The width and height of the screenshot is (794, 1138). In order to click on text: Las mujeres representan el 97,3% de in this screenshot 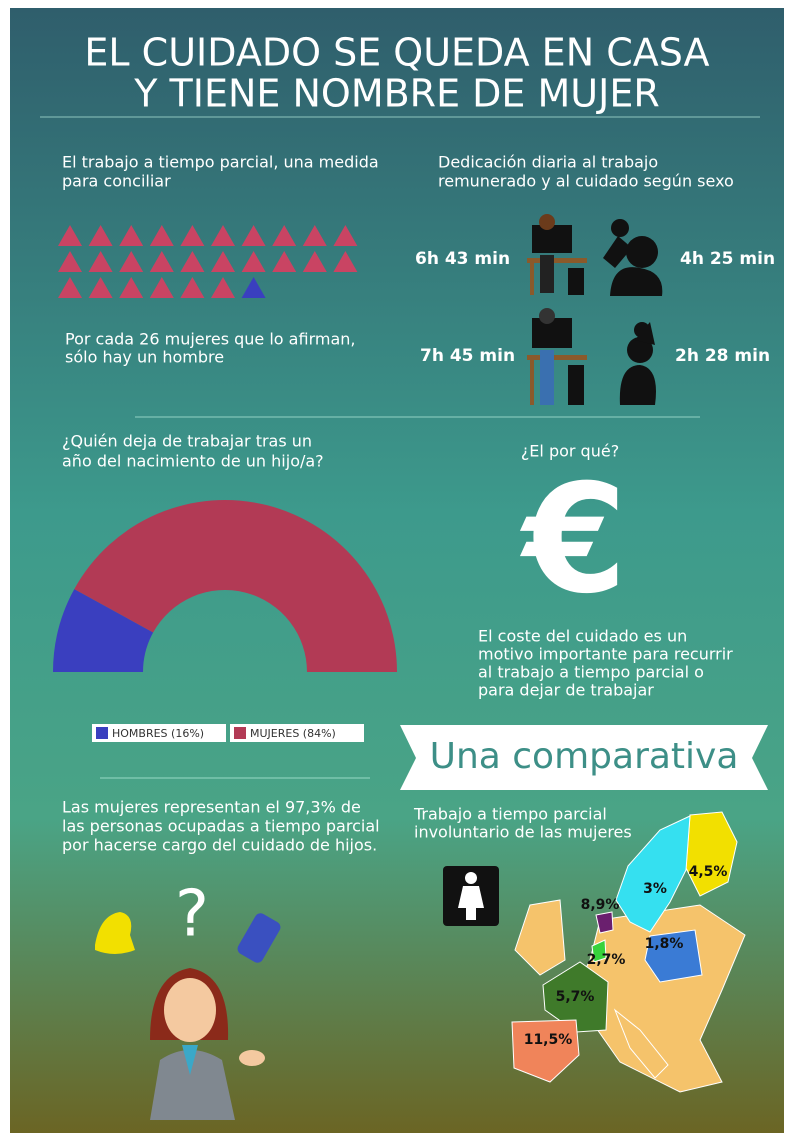, I will do `click(211, 807)`.